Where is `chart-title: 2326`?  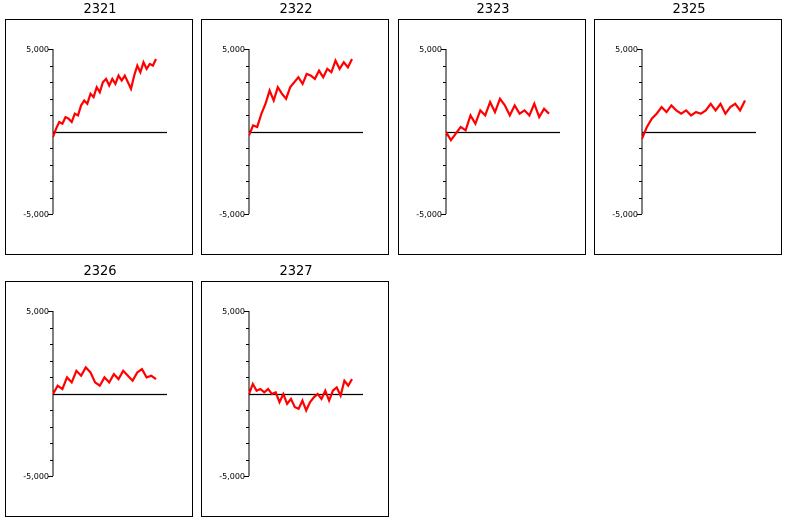
chart-title: 2326 is located at coordinates (100, 271).